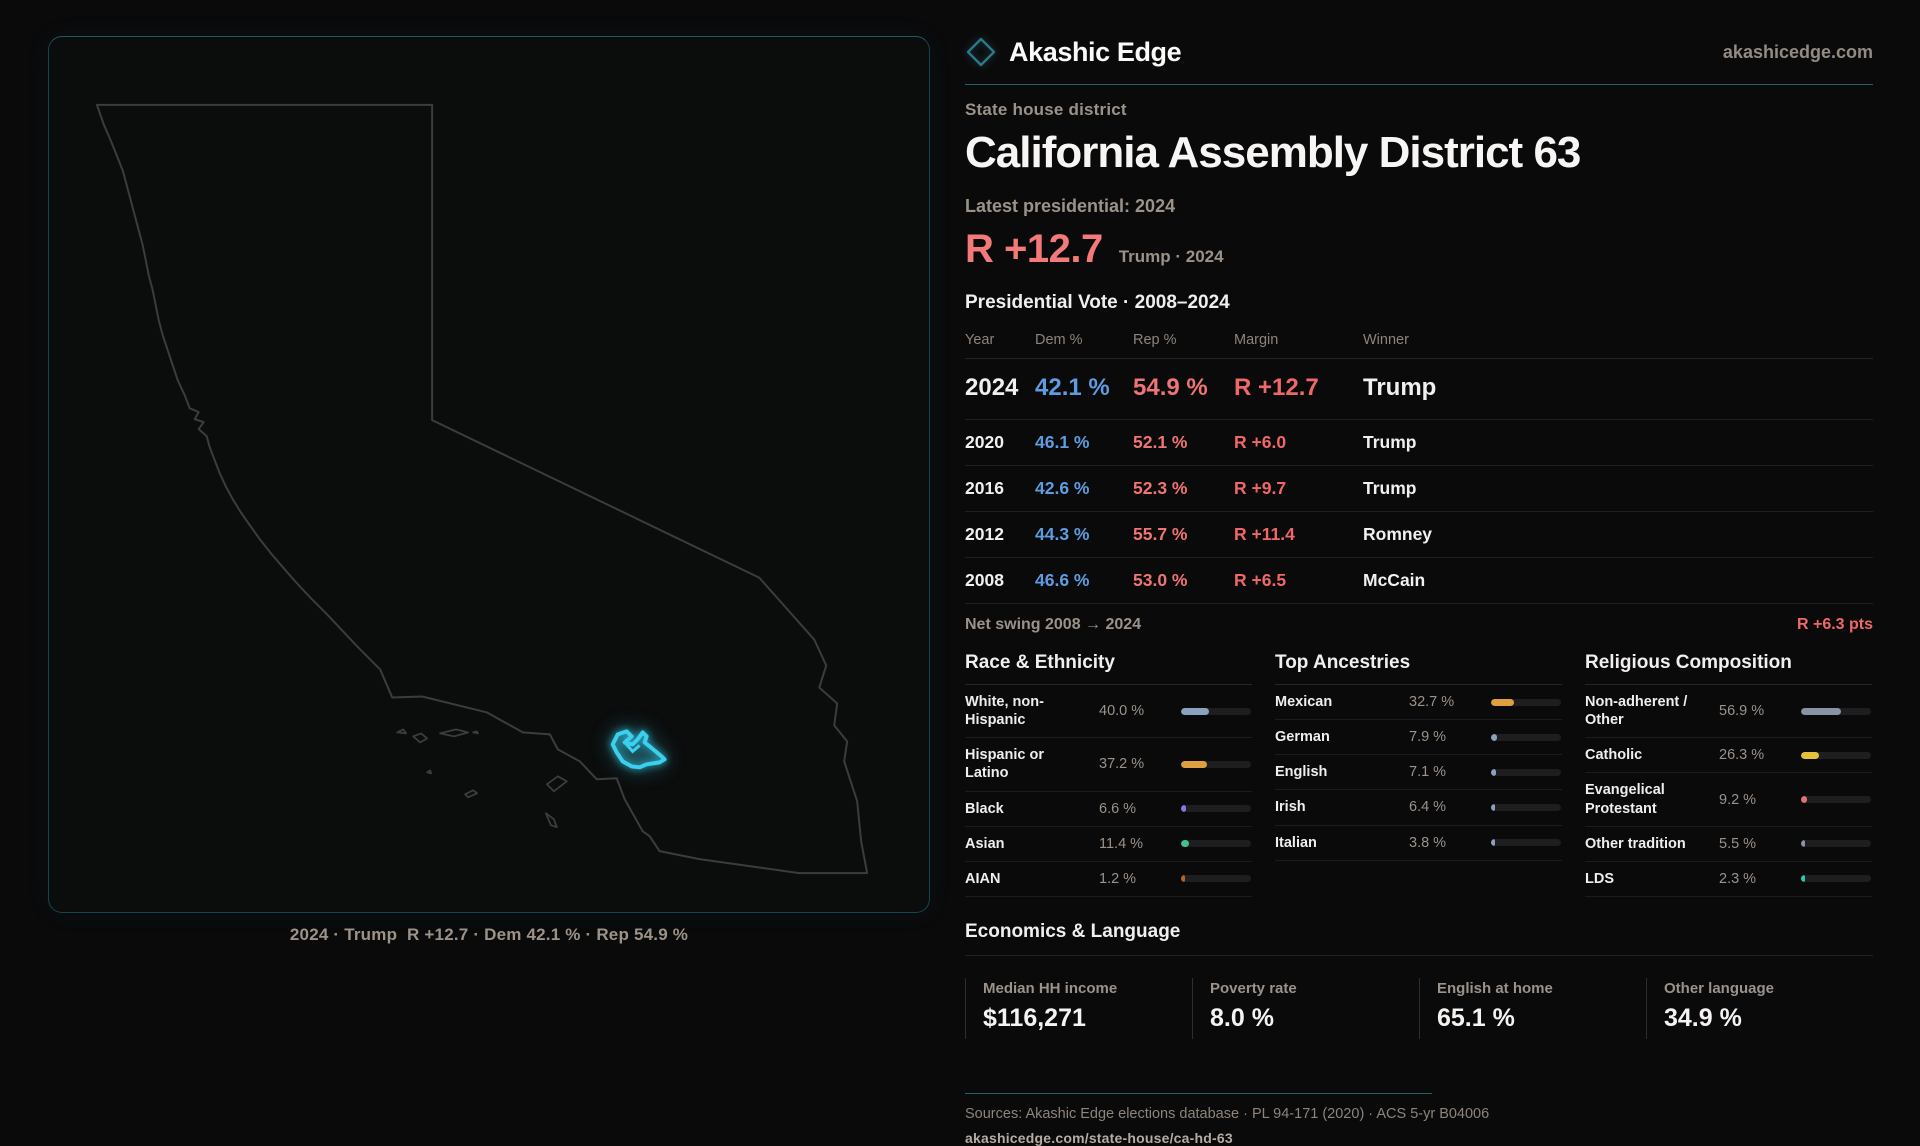 The image size is (1920, 1146). Describe the element at coordinates (1419, 443) in the screenshot. I see `table-row: 2020 46.1 % 52.1 % R +6.0 Trump` at that location.